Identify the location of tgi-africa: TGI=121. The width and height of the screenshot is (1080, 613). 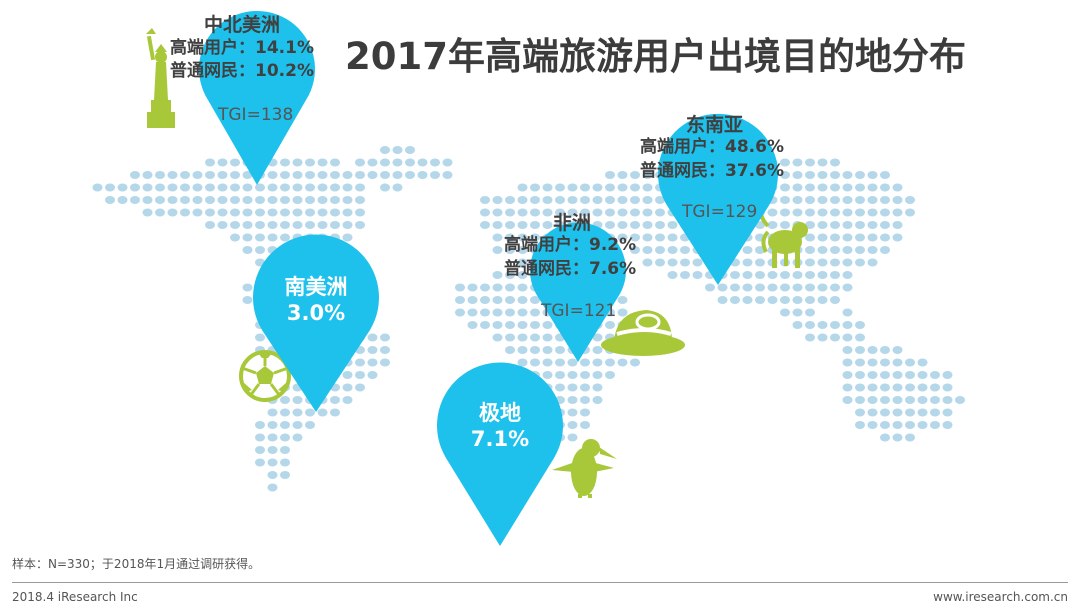
(579, 311).